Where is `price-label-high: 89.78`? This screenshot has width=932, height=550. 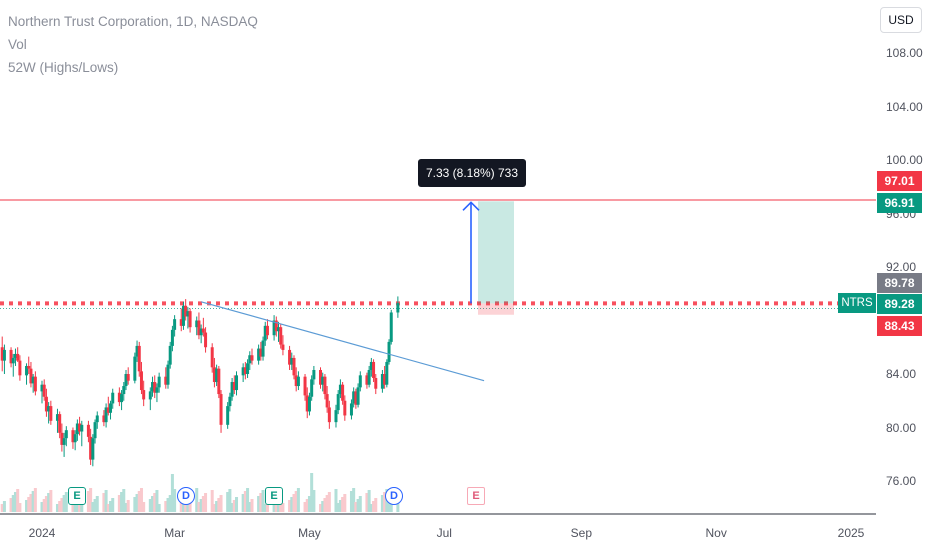 price-label-high: 89.78 is located at coordinates (899, 283).